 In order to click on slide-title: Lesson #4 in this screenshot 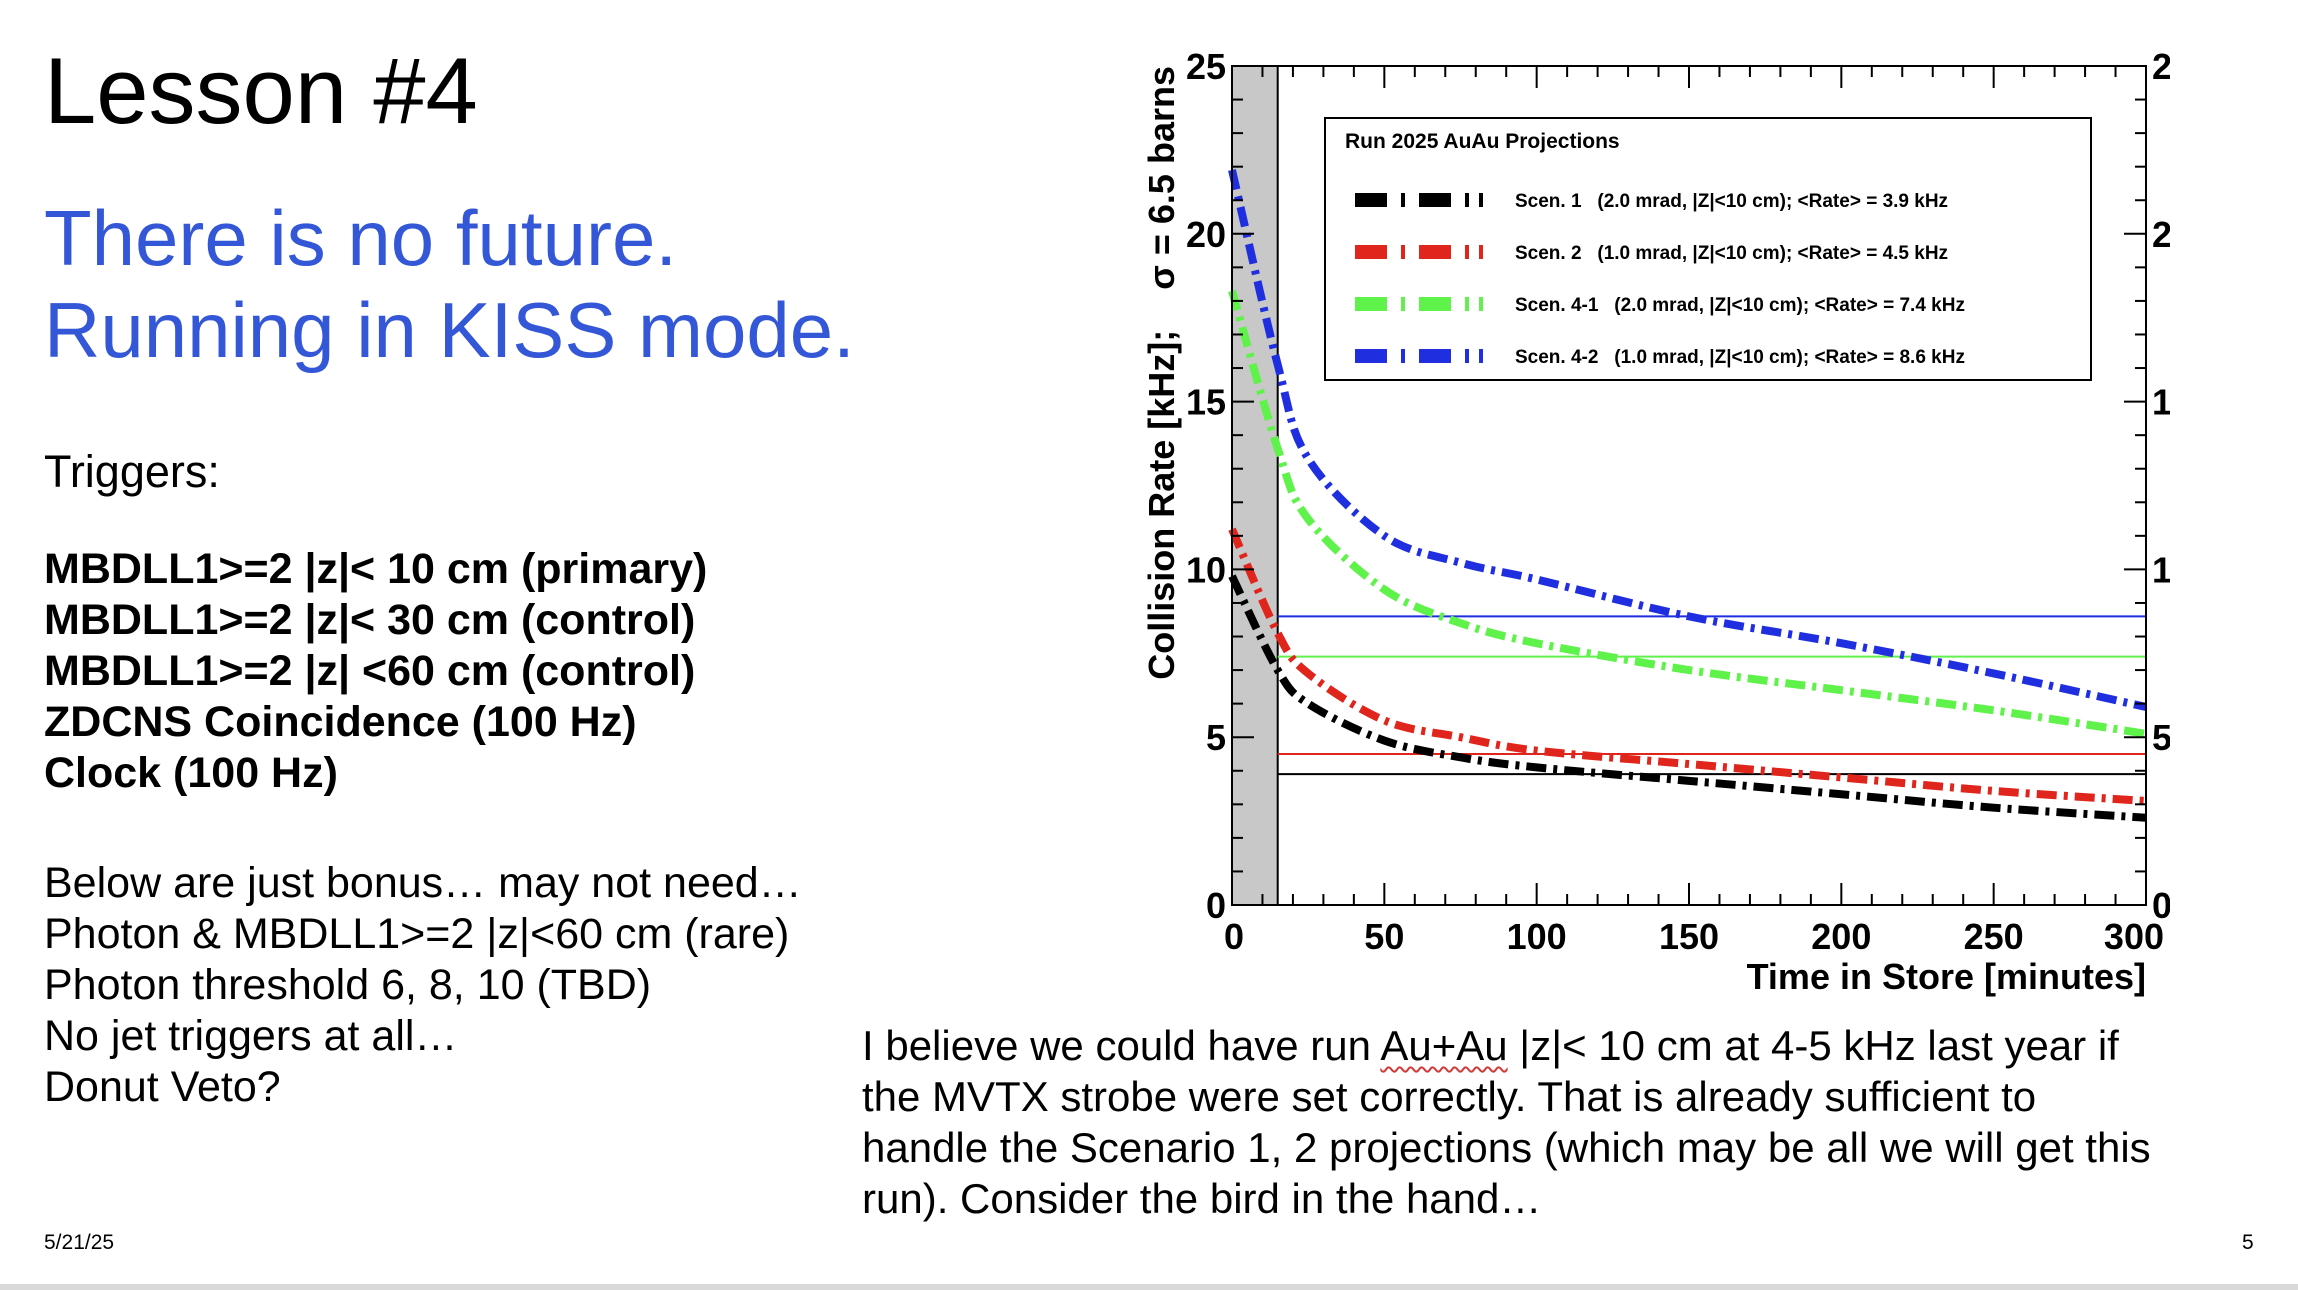, I will do `click(261, 90)`.